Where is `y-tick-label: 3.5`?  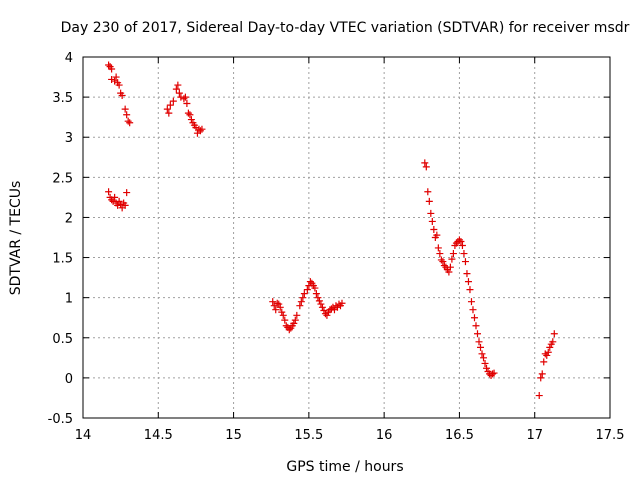 y-tick-label: 3.5 is located at coordinates (62, 98).